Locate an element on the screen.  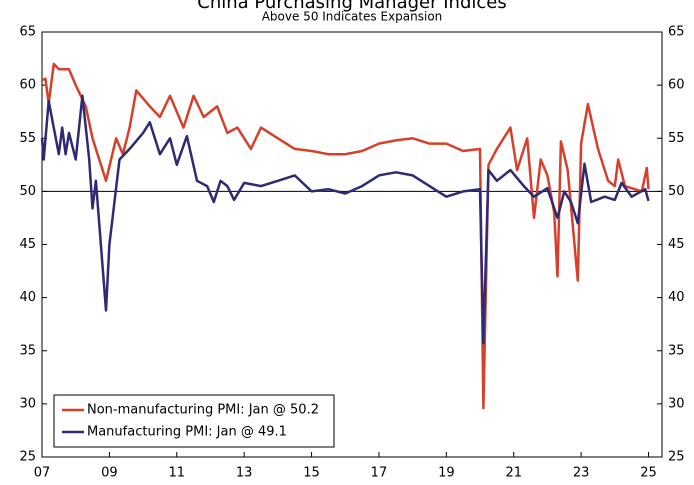
y-tick-label: 55 is located at coordinates (27, 138).